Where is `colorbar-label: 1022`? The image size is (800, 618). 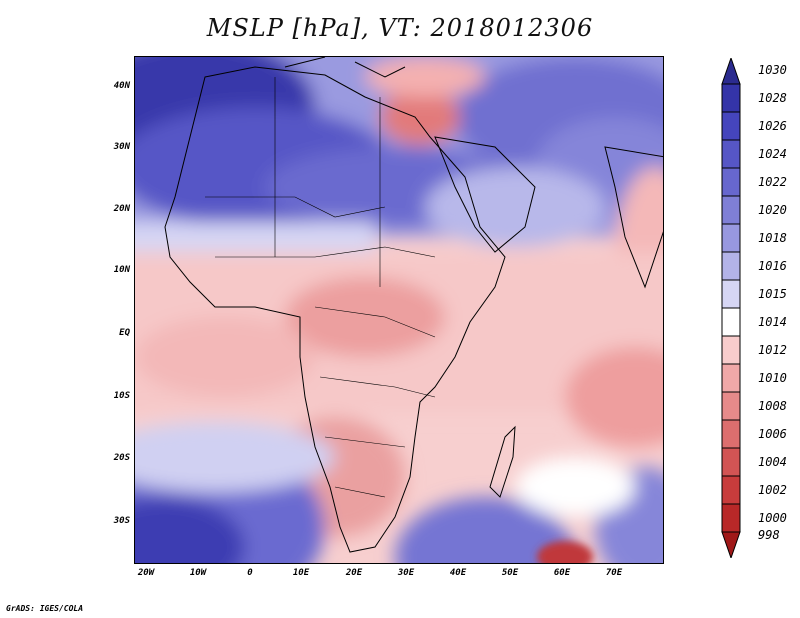 colorbar-label: 1022 is located at coordinates (772, 182).